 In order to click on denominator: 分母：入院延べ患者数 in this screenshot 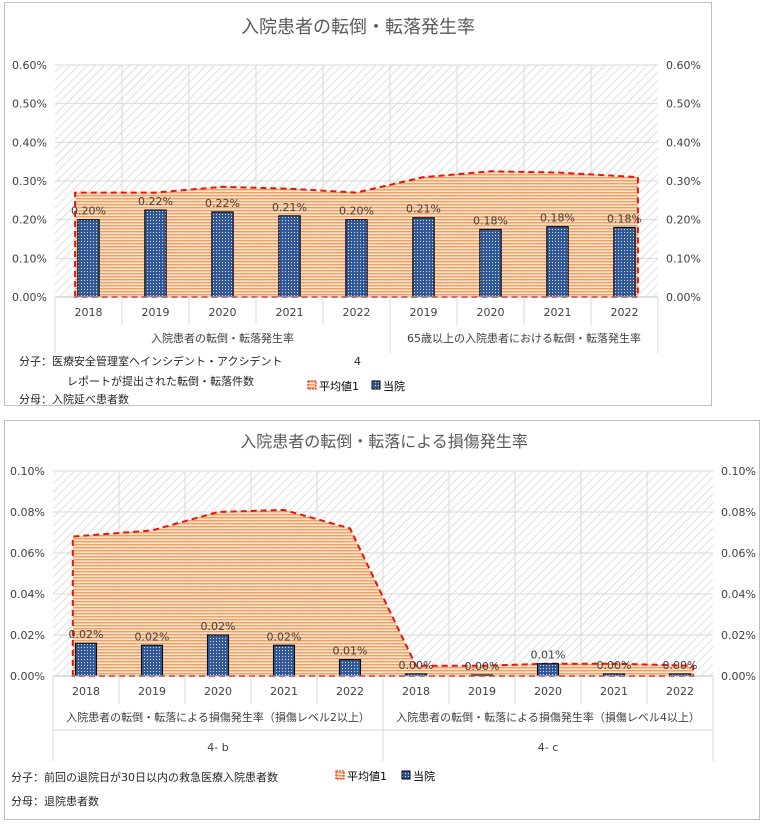, I will do `click(74, 398)`.